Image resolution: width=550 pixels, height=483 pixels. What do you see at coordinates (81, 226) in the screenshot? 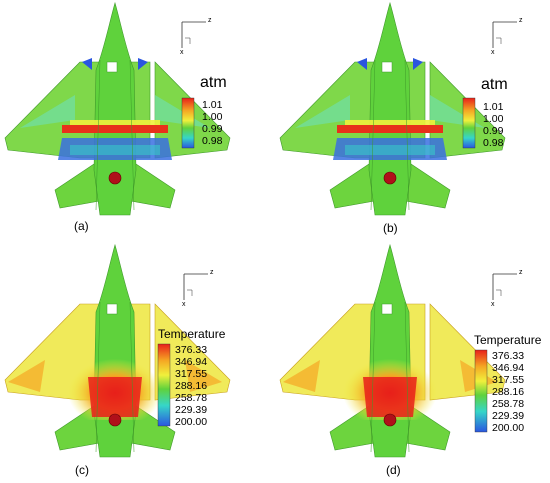
I see `panel-caption: (a)` at bounding box center [81, 226].